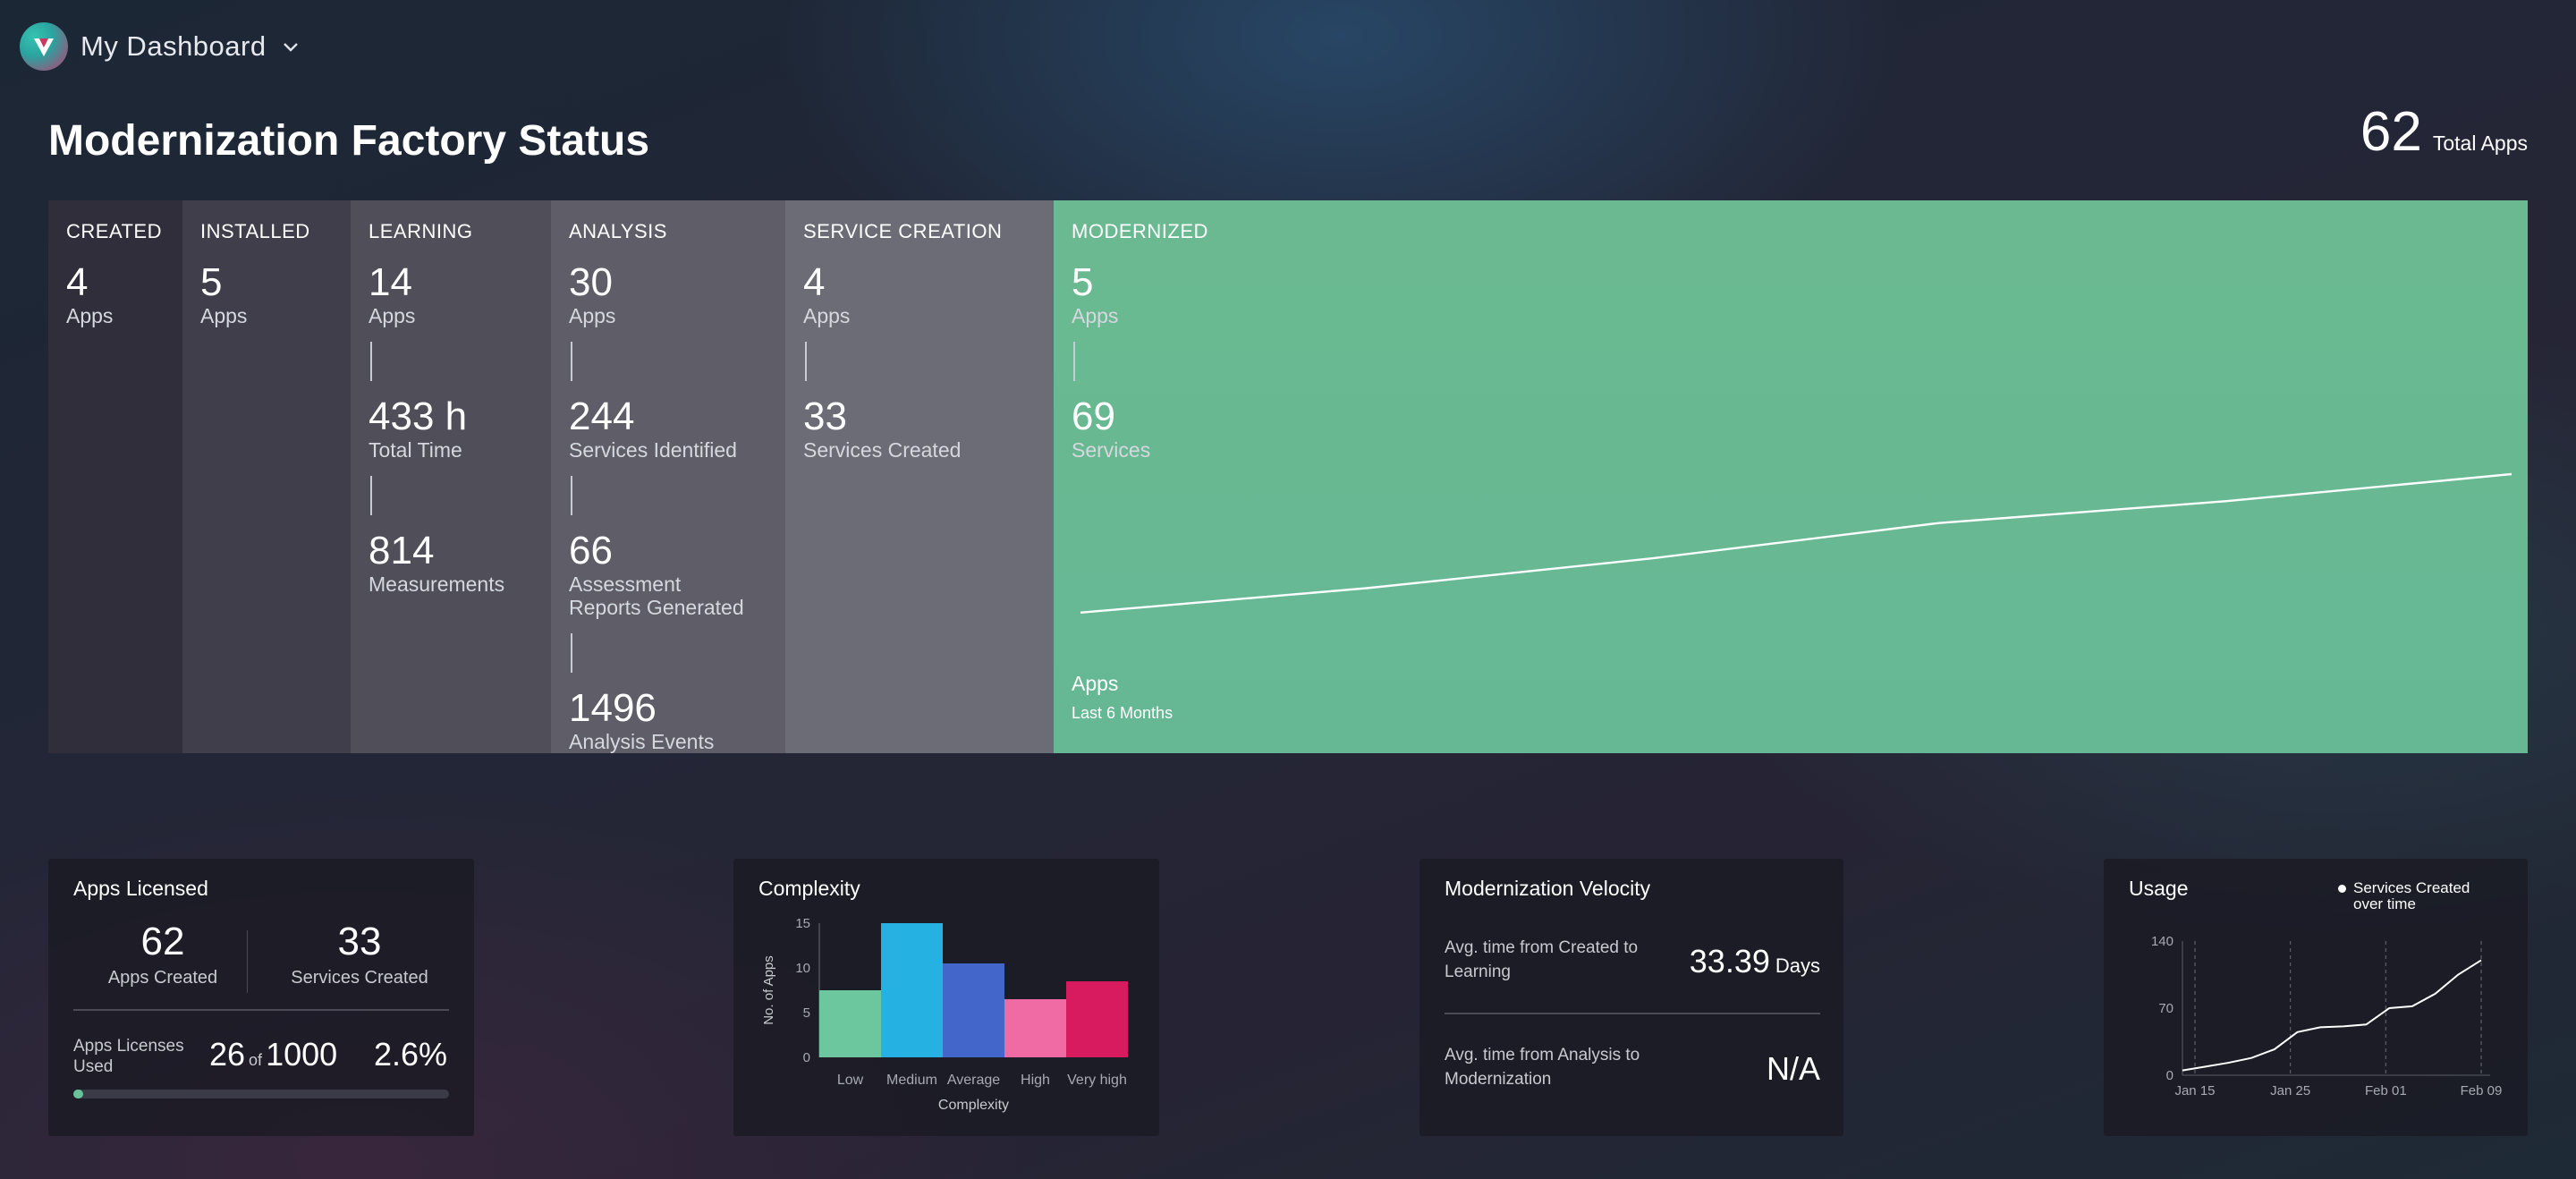 Image resolution: width=2576 pixels, height=1179 pixels. Describe the element at coordinates (2332, 1015) in the screenshot. I see `usage-series-line` at that location.